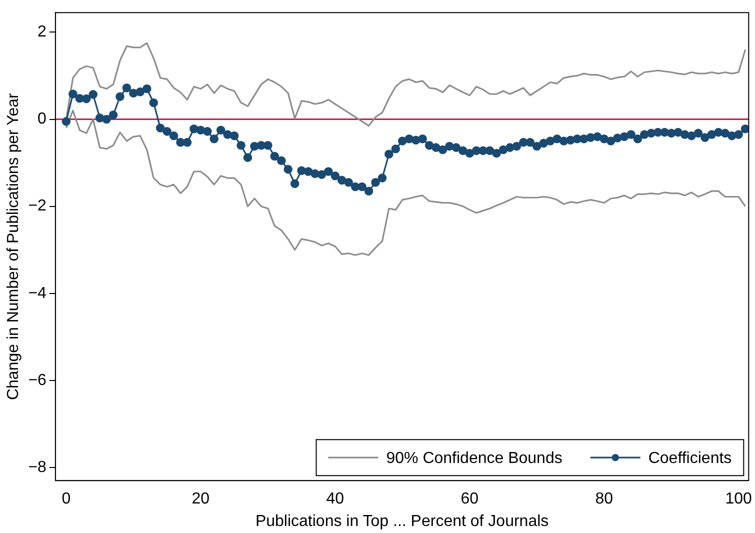 The width and height of the screenshot is (755, 533). Describe the element at coordinates (469, 499) in the screenshot. I see `x-tick-label: 60` at that location.